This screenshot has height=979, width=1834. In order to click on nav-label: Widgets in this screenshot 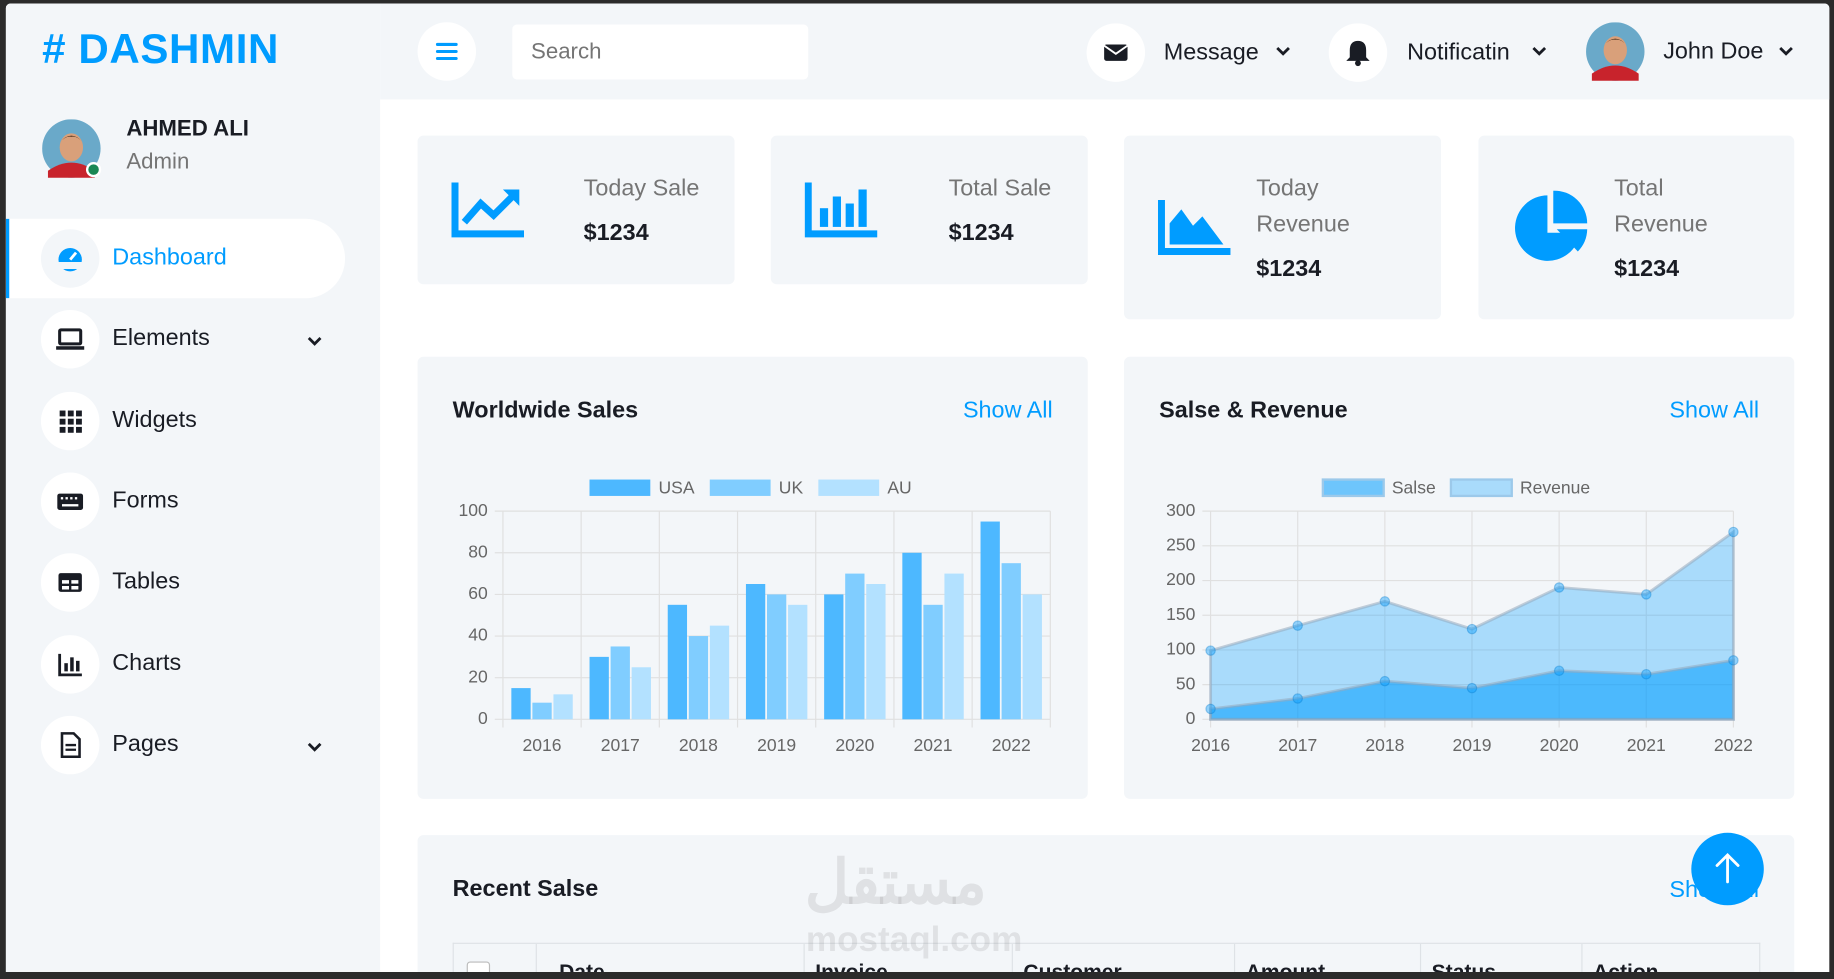, I will do `click(154, 419)`.